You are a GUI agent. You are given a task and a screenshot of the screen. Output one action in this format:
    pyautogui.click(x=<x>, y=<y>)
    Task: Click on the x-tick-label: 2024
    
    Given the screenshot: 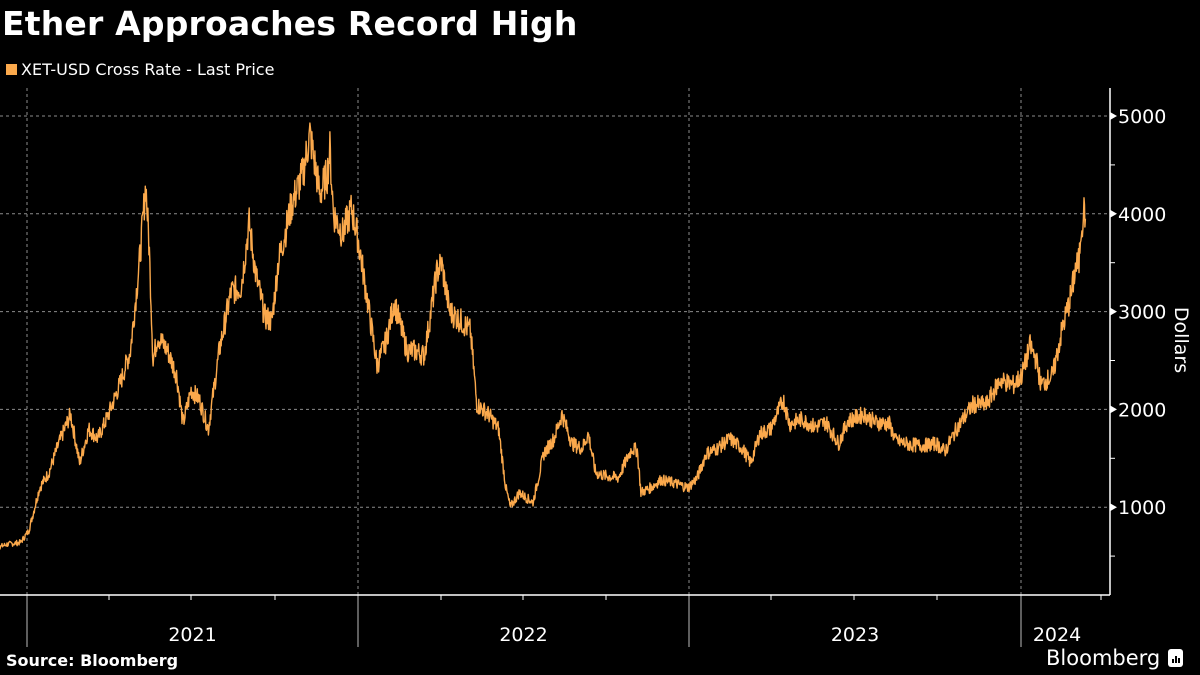 What is the action you would take?
    pyautogui.click(x=1057, y=635)
    